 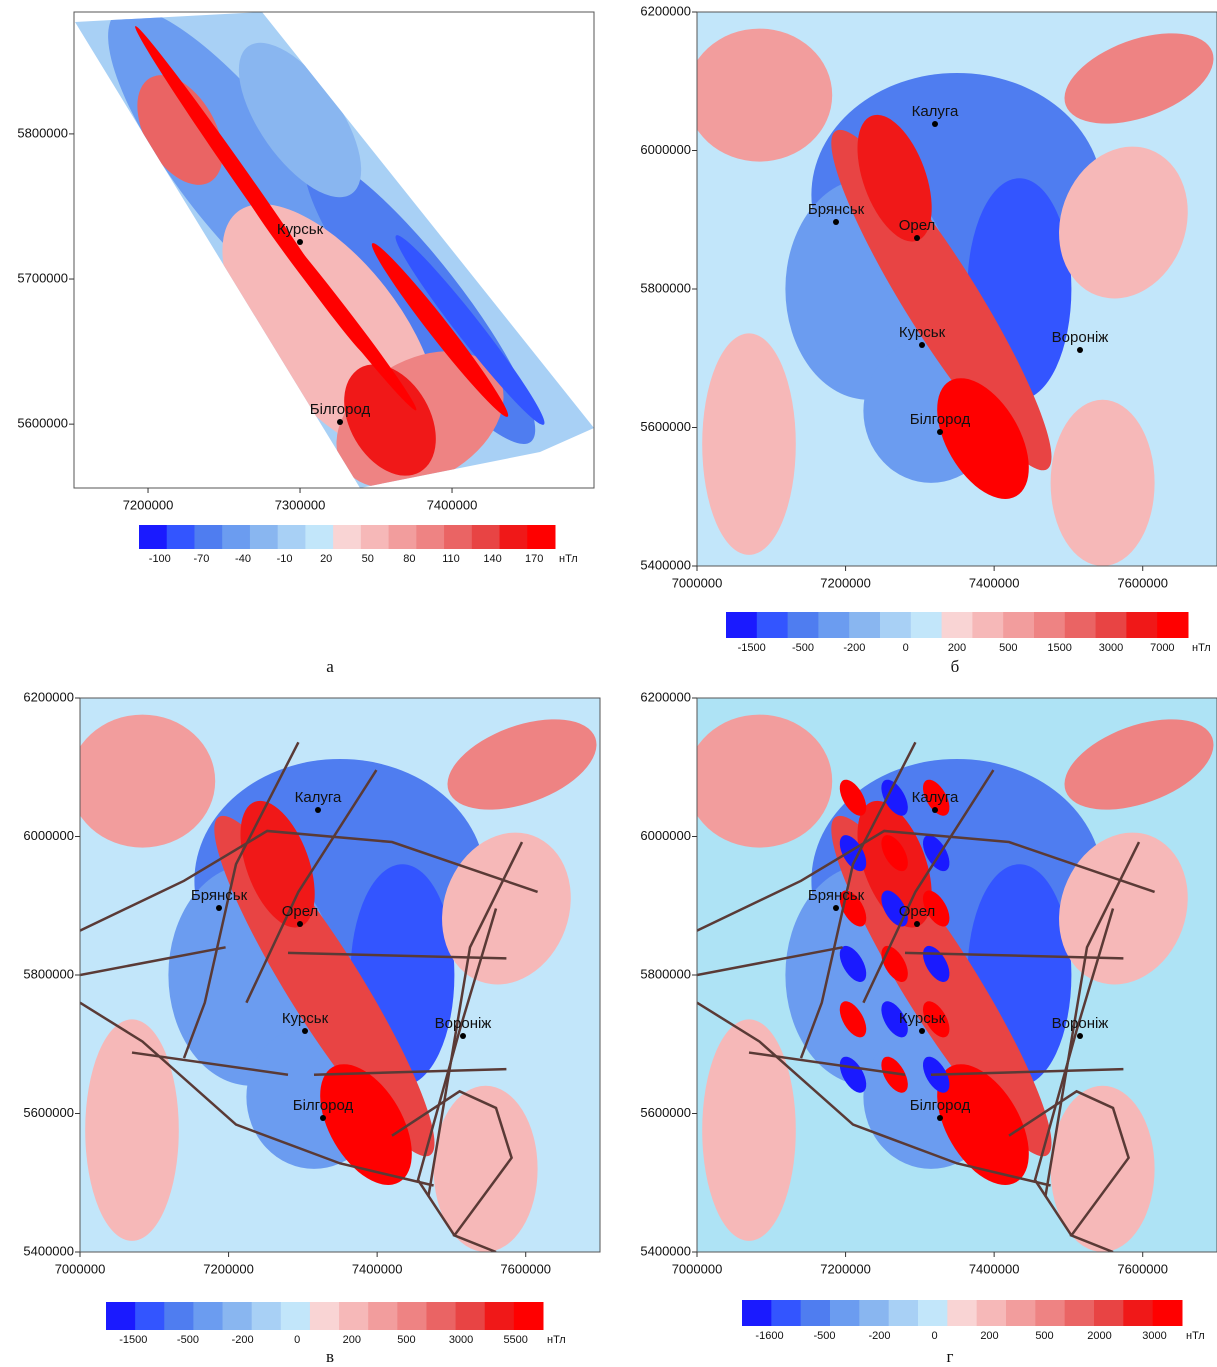 What do you see at coordinates (515, 1340) in the screenshot?
I see `colorbar-label: 5500` at bounding box center [515, 1340].